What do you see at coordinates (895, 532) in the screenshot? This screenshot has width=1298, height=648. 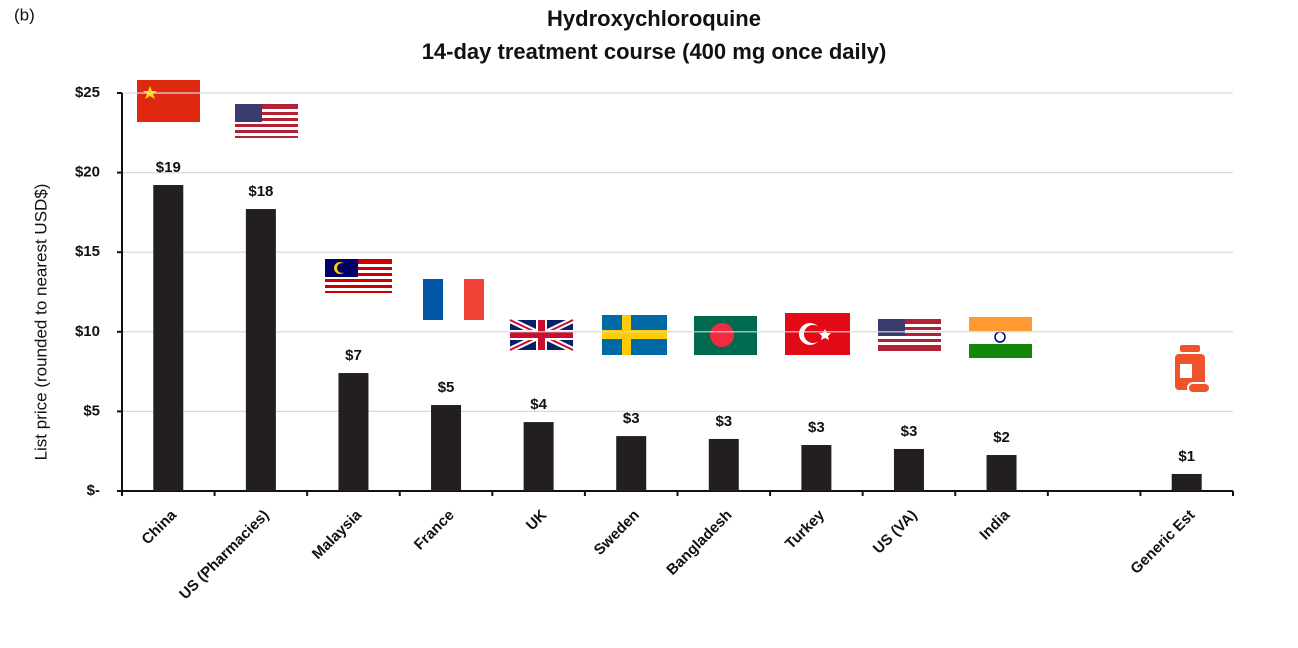 I see `x-tick-label: US (VA)` at bounding box center [895, 532].